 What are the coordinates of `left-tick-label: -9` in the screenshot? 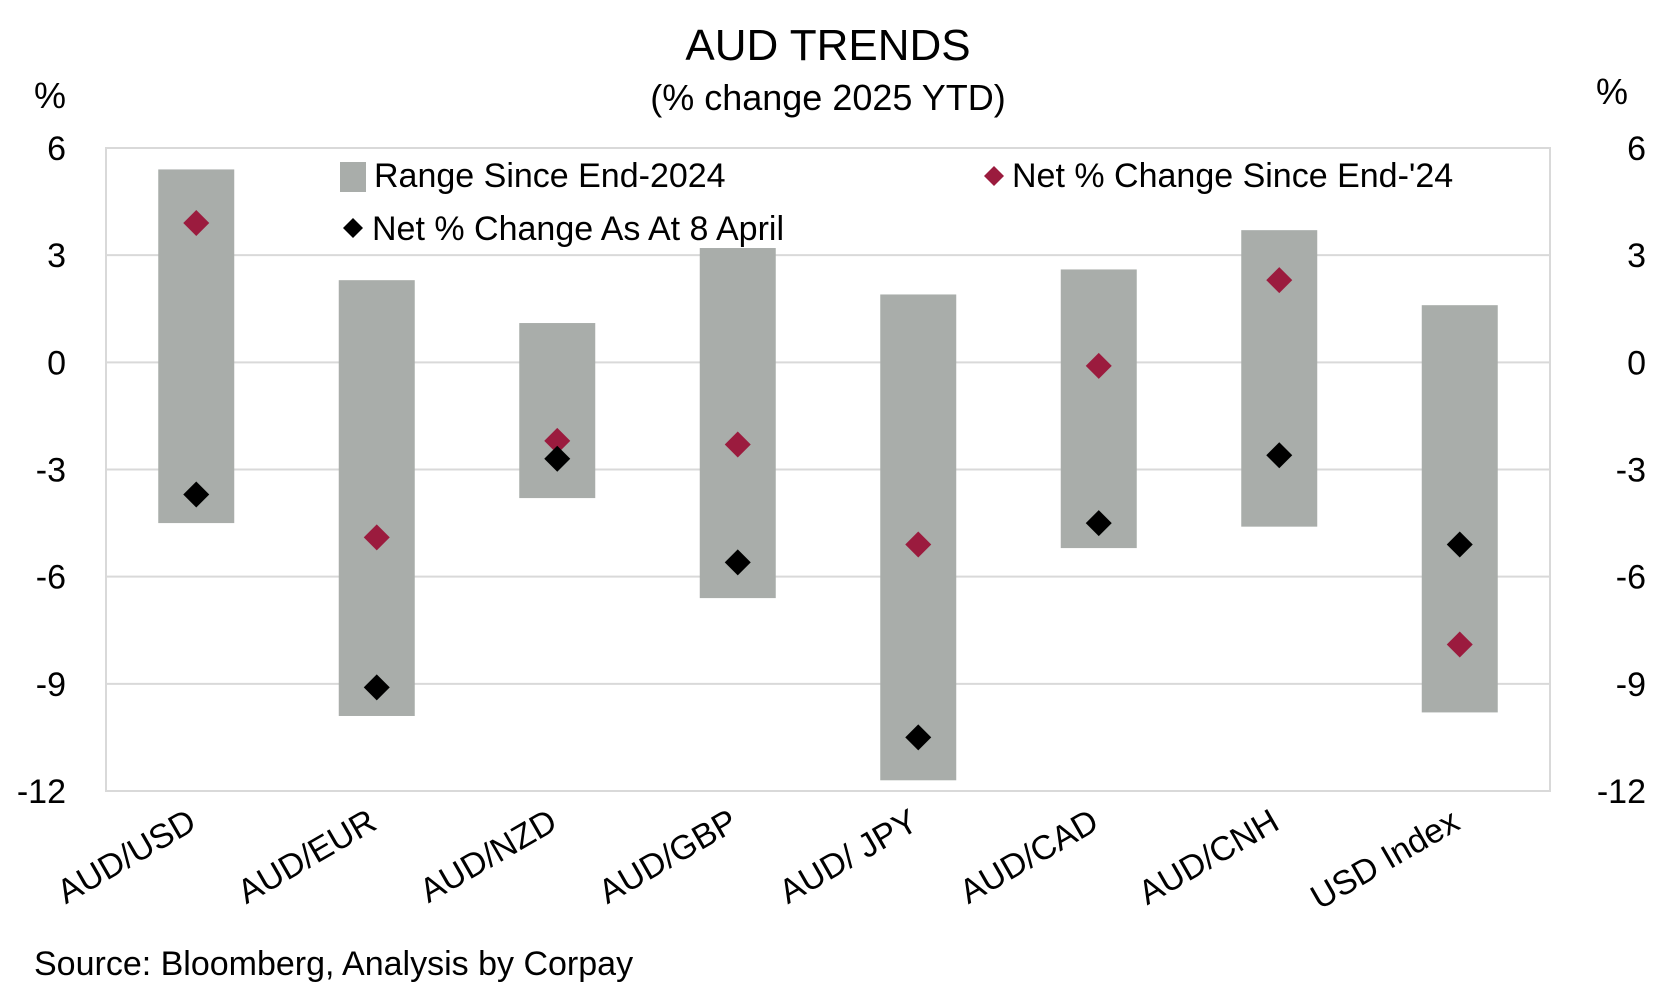 It's located at (51, 685).